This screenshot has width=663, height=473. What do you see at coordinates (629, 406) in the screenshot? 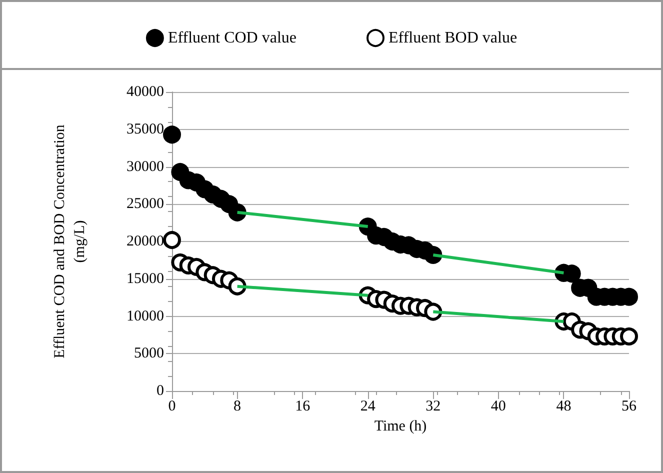
I see `x-tick-label: 56` at bounding box center [629, 406].